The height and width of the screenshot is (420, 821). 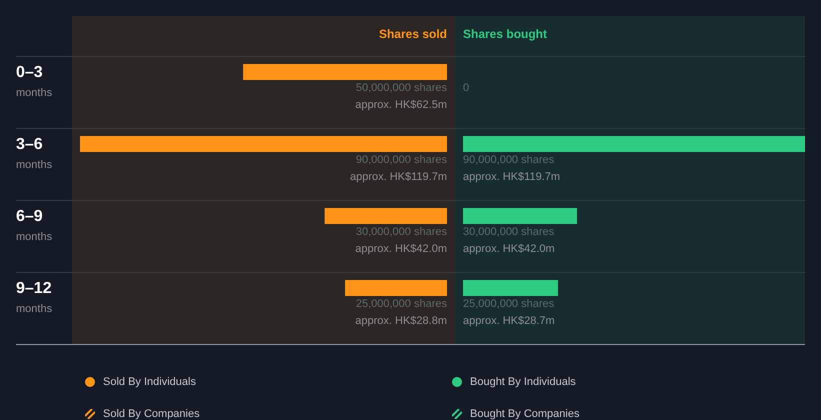 What do you see at coordinates (34, 81) in the screenshot?
I see `y-tick-label: 0–3 months` at bounding box center [34, 81].